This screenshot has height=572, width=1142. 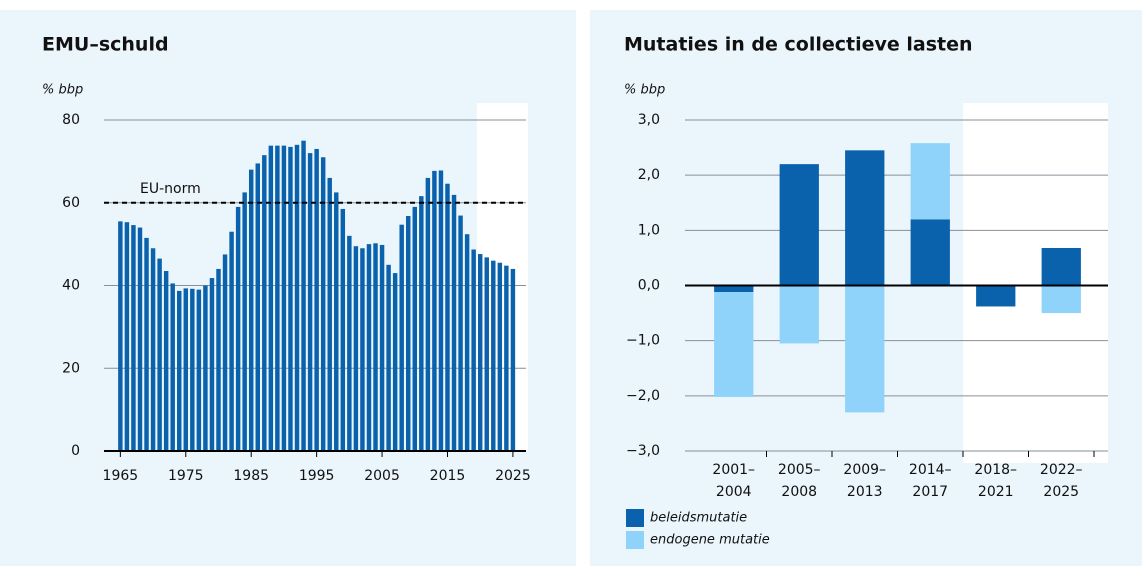 I want to click on y-tick-label: 20, so click(x=71, y=368).